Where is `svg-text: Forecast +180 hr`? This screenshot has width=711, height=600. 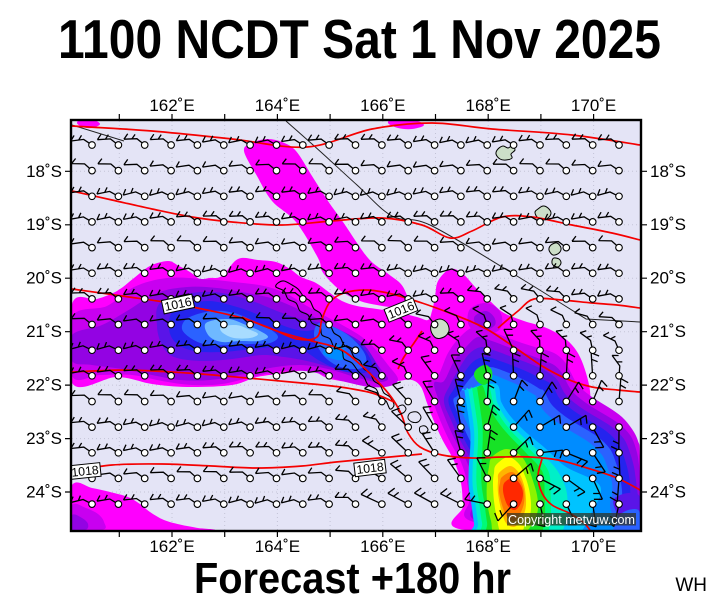
svg-text: Forecast +180 hr is located at coordinates (352, 577).